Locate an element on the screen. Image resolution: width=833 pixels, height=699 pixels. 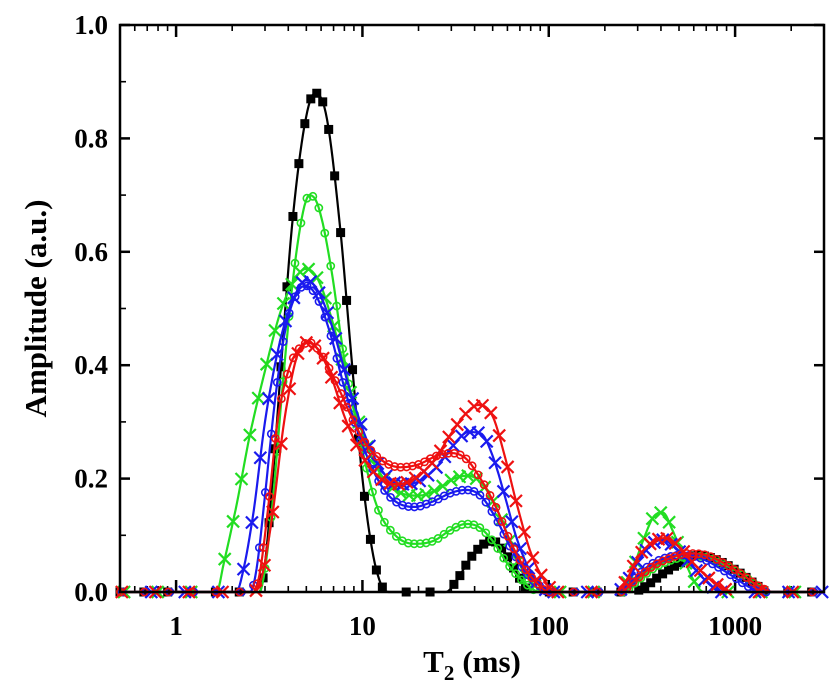
y-tick-label: 0.6 is located at coordinates (91, 252).